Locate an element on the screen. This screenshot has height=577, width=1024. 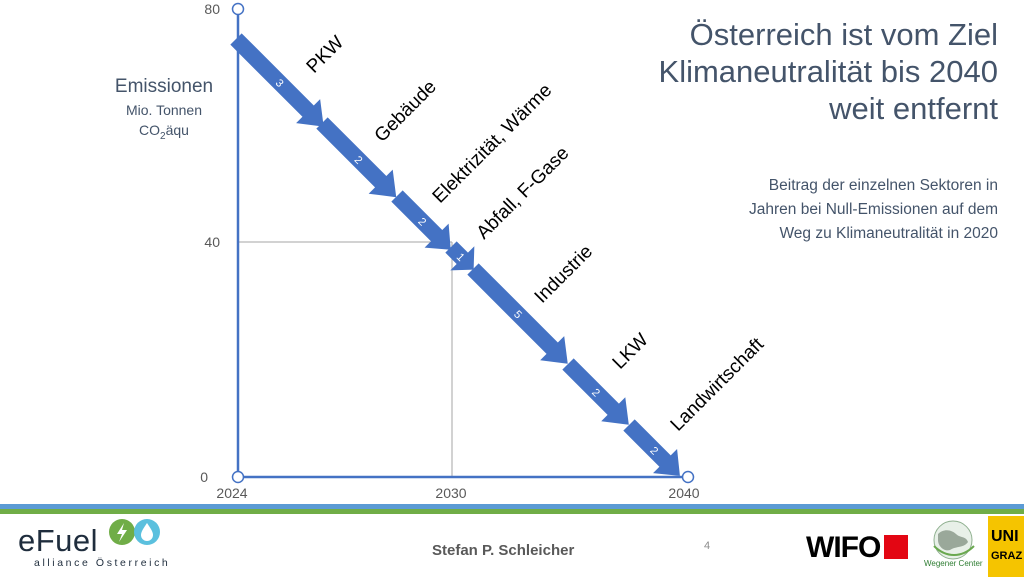
unit-rest: äqu is located at coordinates (177, 130).